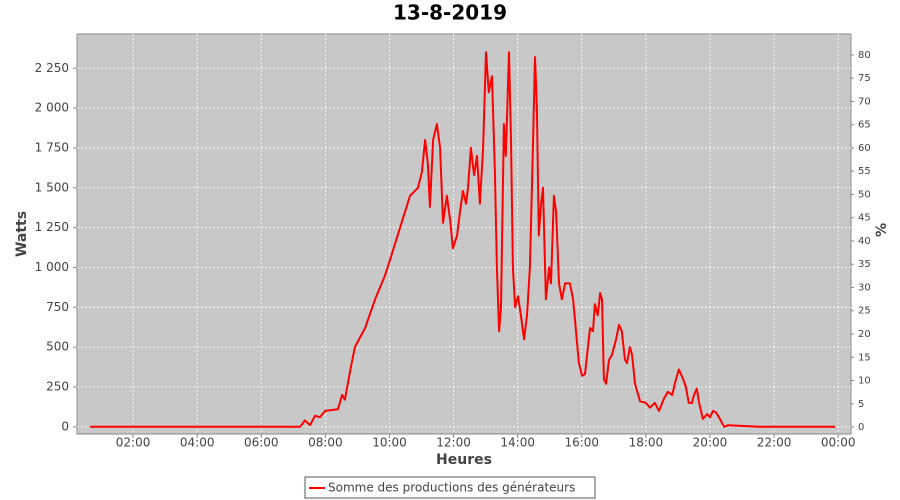  What do you see at coordinates (65, 426) in the screenshot?
I see `y-tick-label: 0` at bounding box center [65, 426].